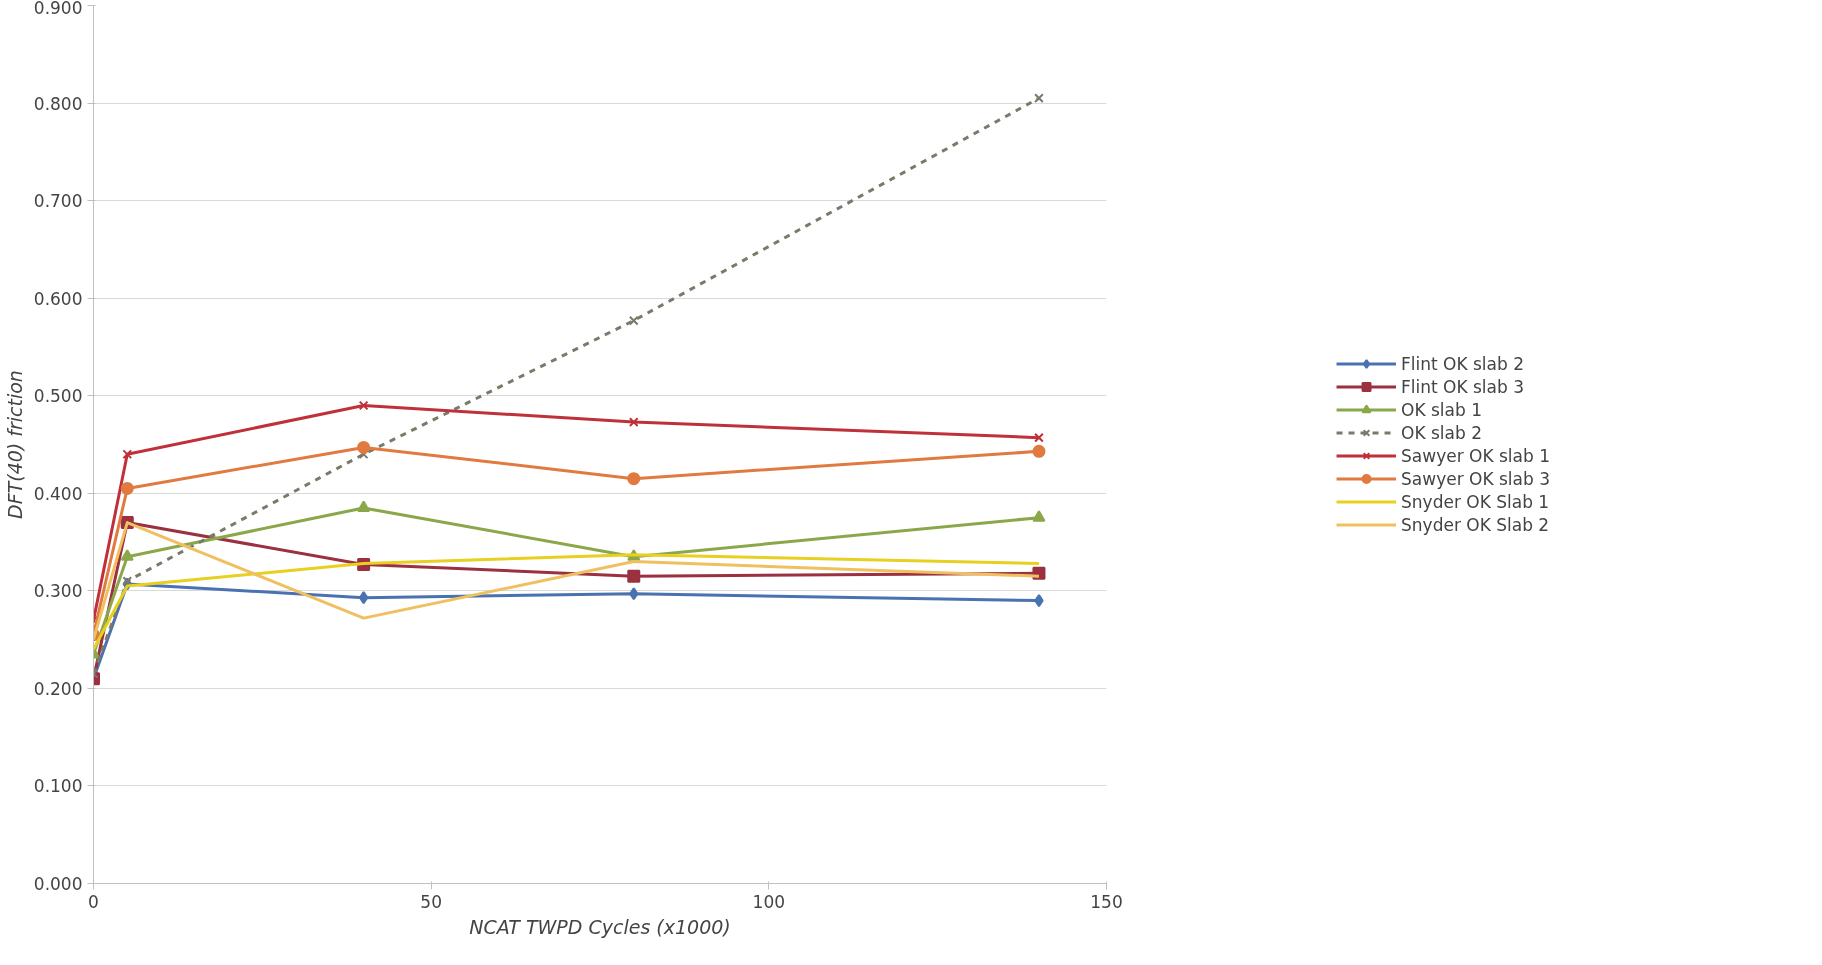 The image size is (1822, 965). What do you see at coordinates (58, 786) in the screenshot?
I see `y-tick-label: 0.100` at bounding box center [58, 786].